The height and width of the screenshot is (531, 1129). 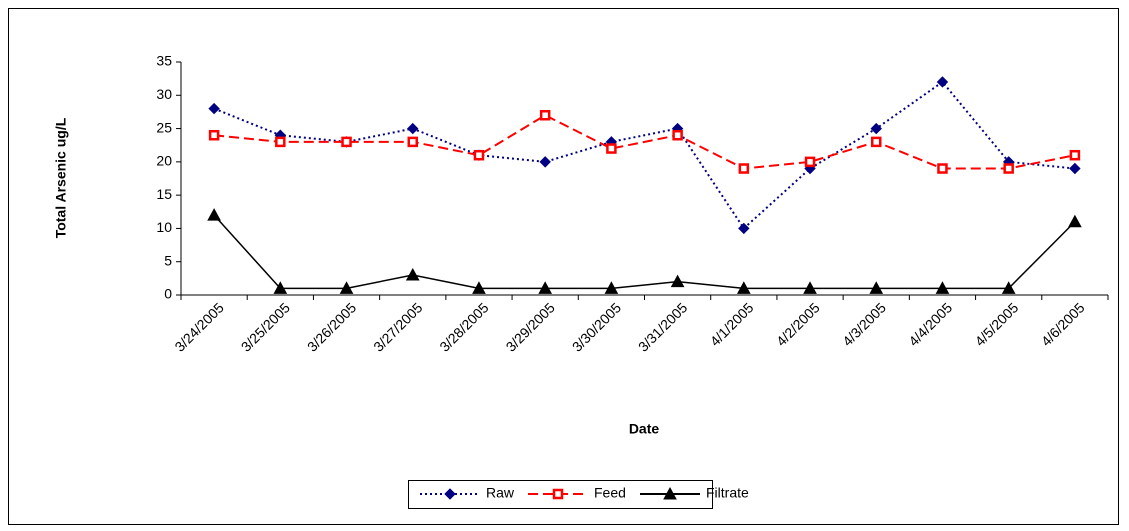 I want to click on y-axis-title: Total Arsenic ug/L, so click(x=61, y=177).